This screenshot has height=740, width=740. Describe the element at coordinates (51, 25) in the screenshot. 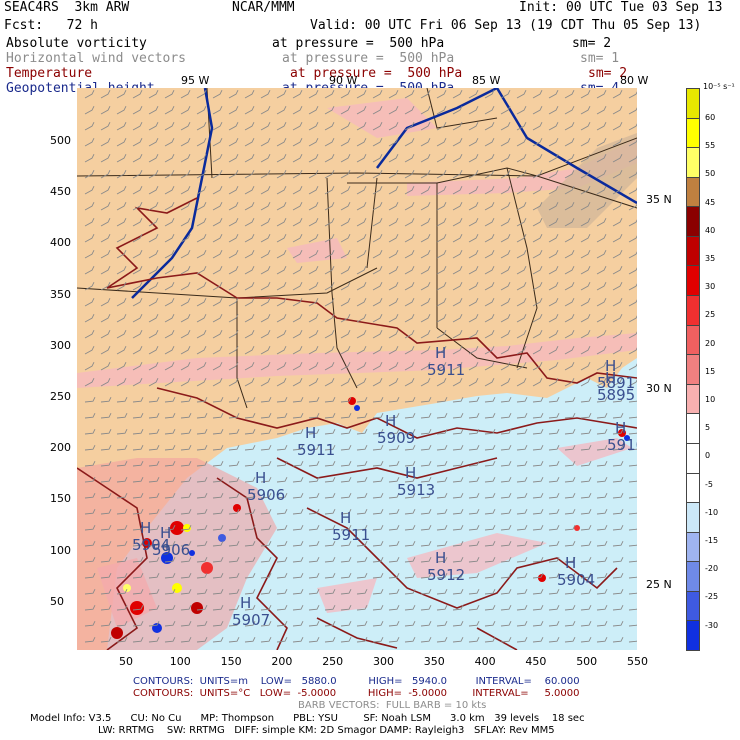

I see `forecast-hour: Fcst: 72 h` at that location.